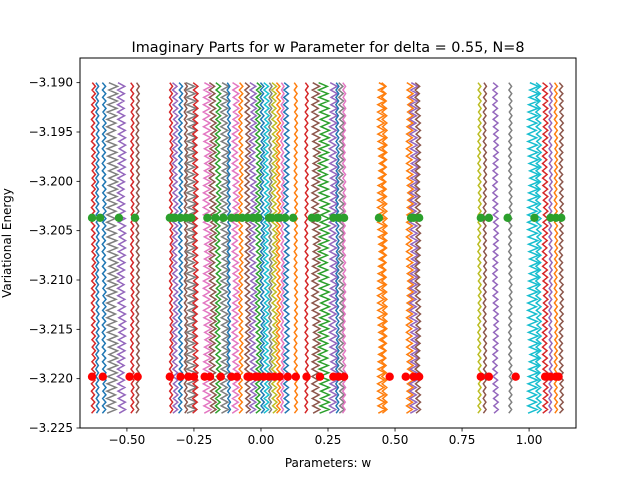 The image size is (640, 480). I want to click on y-tick-label: −3.195, so click(51, 132).